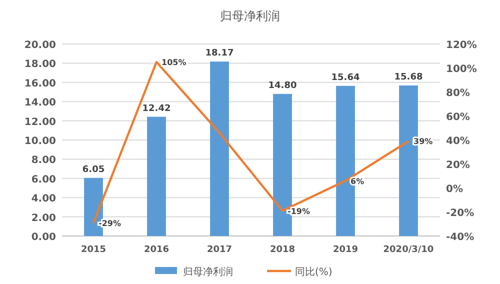 Image resolution: width=500 pixels, height=284 pixels. What do you see at coordinates (219, 53) in the screenshot?
I see `data-label: 18.17` at bounding box center [219, 53].